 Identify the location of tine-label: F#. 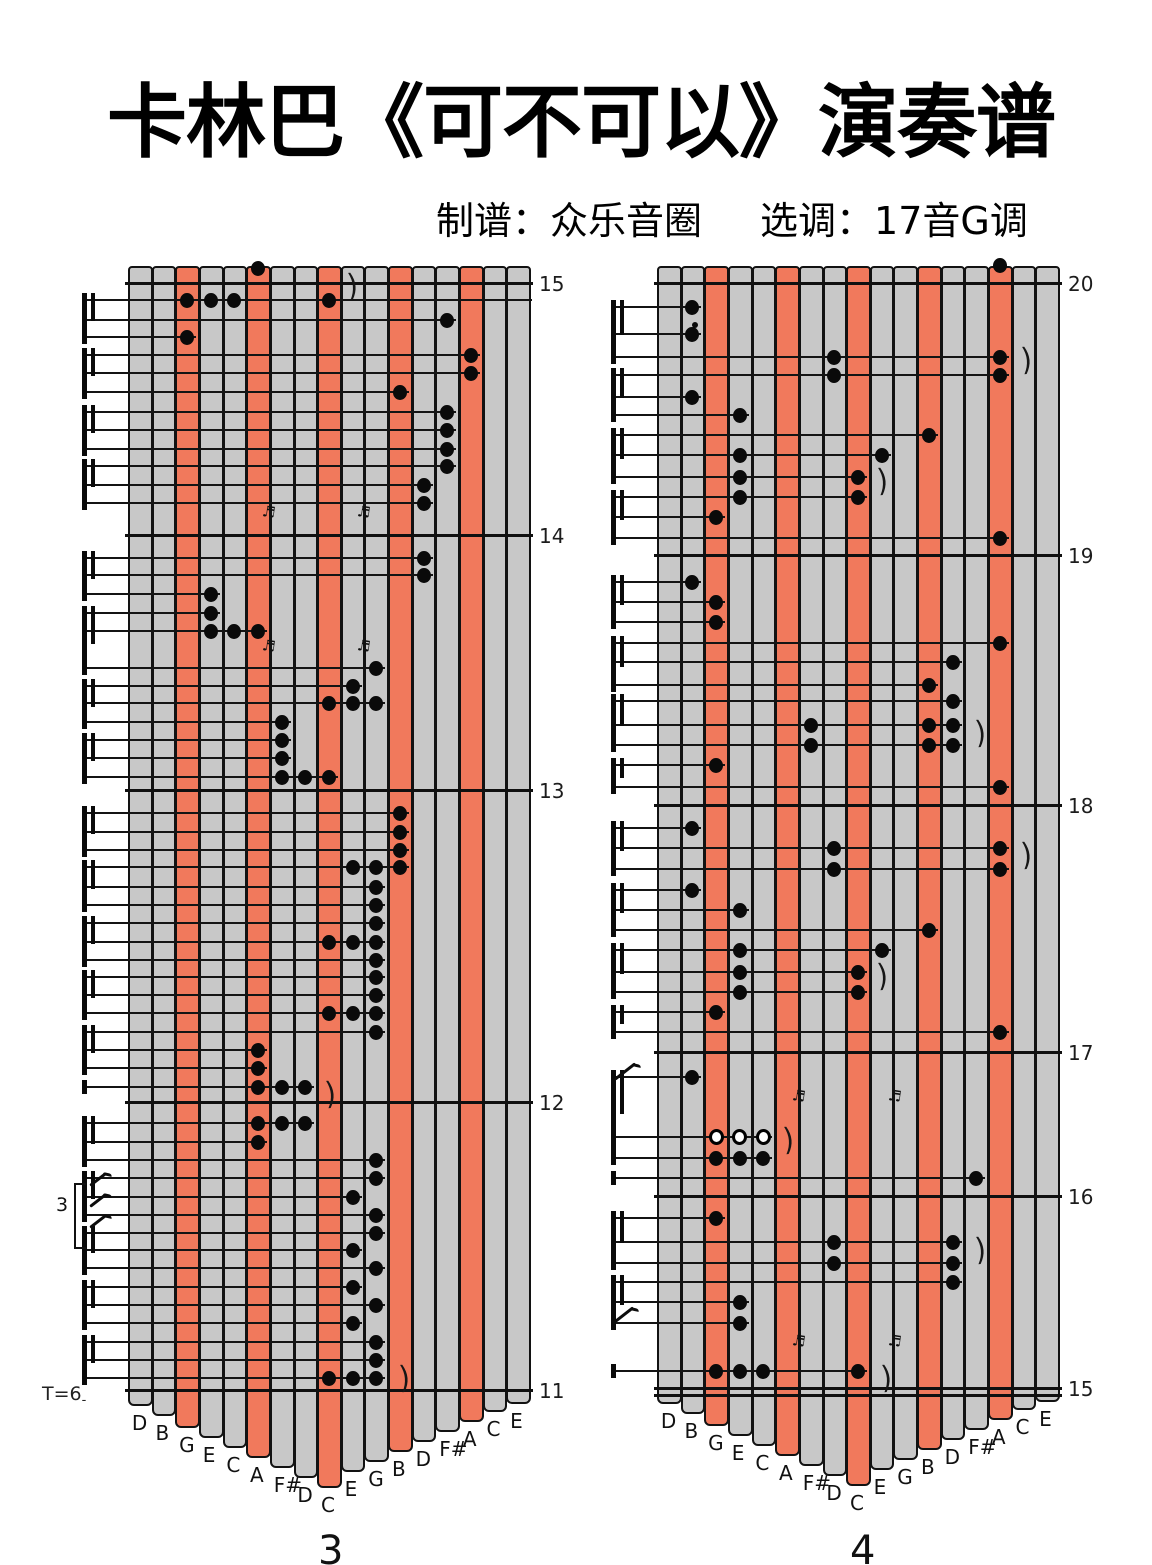
(453, 1449).